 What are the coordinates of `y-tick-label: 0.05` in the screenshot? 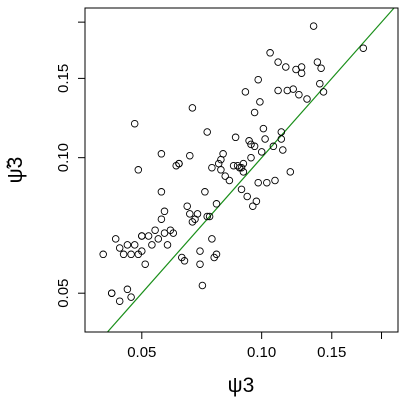 It's located at (63, 293).